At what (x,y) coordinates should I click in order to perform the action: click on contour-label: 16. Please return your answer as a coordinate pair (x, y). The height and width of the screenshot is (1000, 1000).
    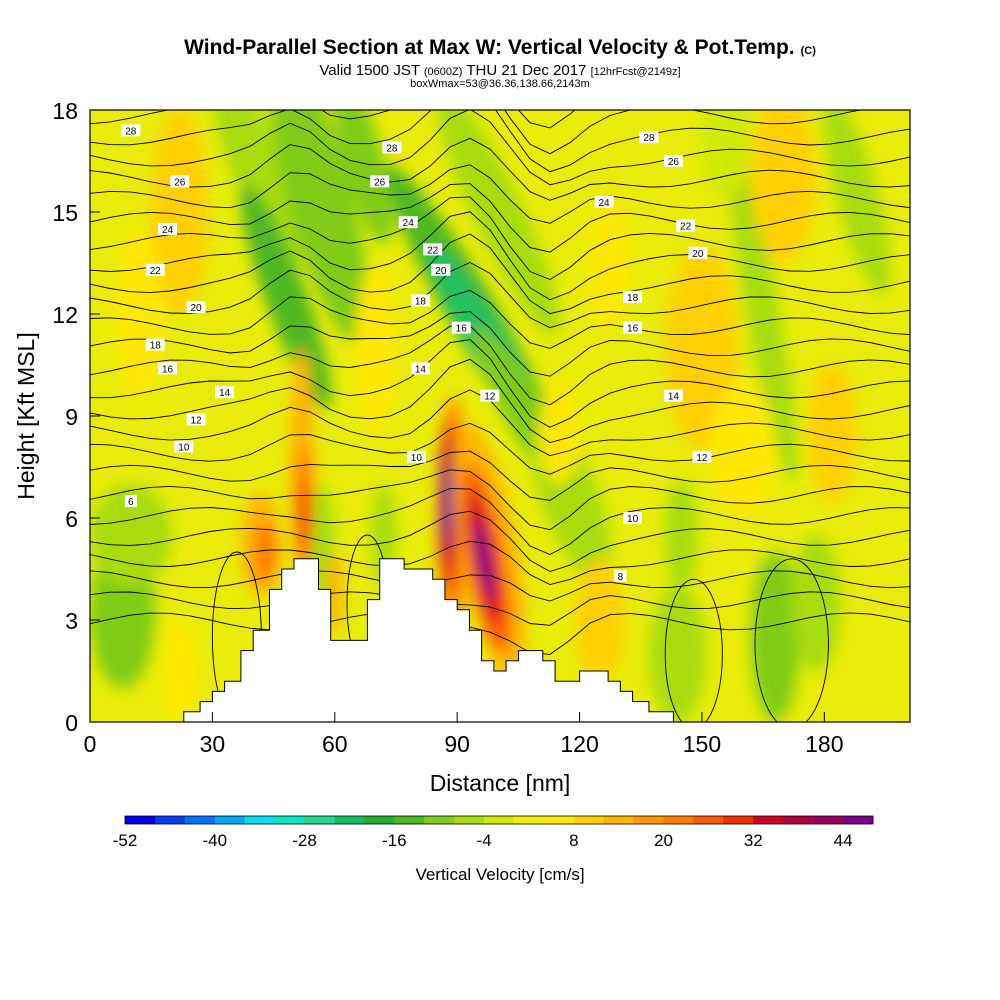
    Looking at the image, I should click on (462, 329).